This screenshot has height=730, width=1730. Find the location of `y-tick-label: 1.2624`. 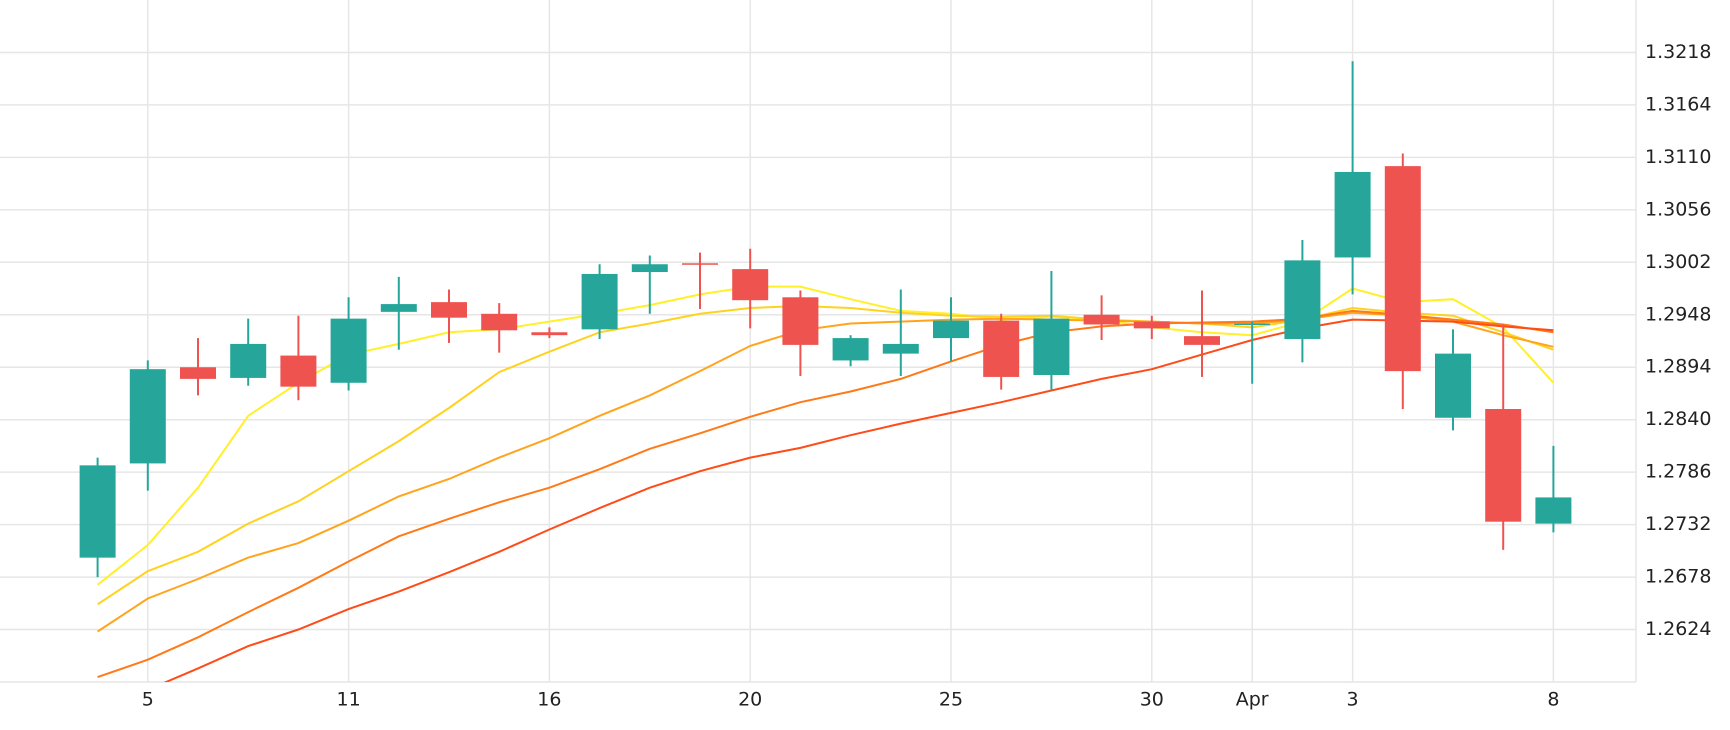

y-tick-label: 1.2624 is located at coordinates (1678, 629).